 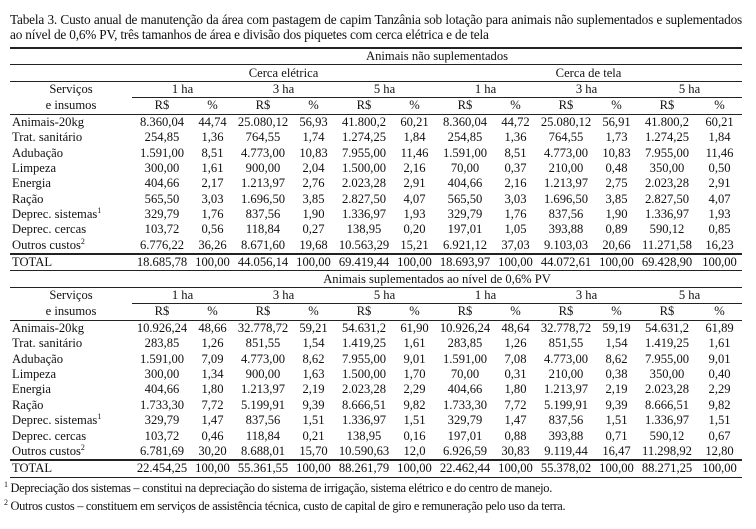 What do you see at coordinates (376, 312) in the screenshot?
I see `unit-header-row: e insumos R$% R$% R$% R$% R$% R$%` at bounding box center [376, 312].